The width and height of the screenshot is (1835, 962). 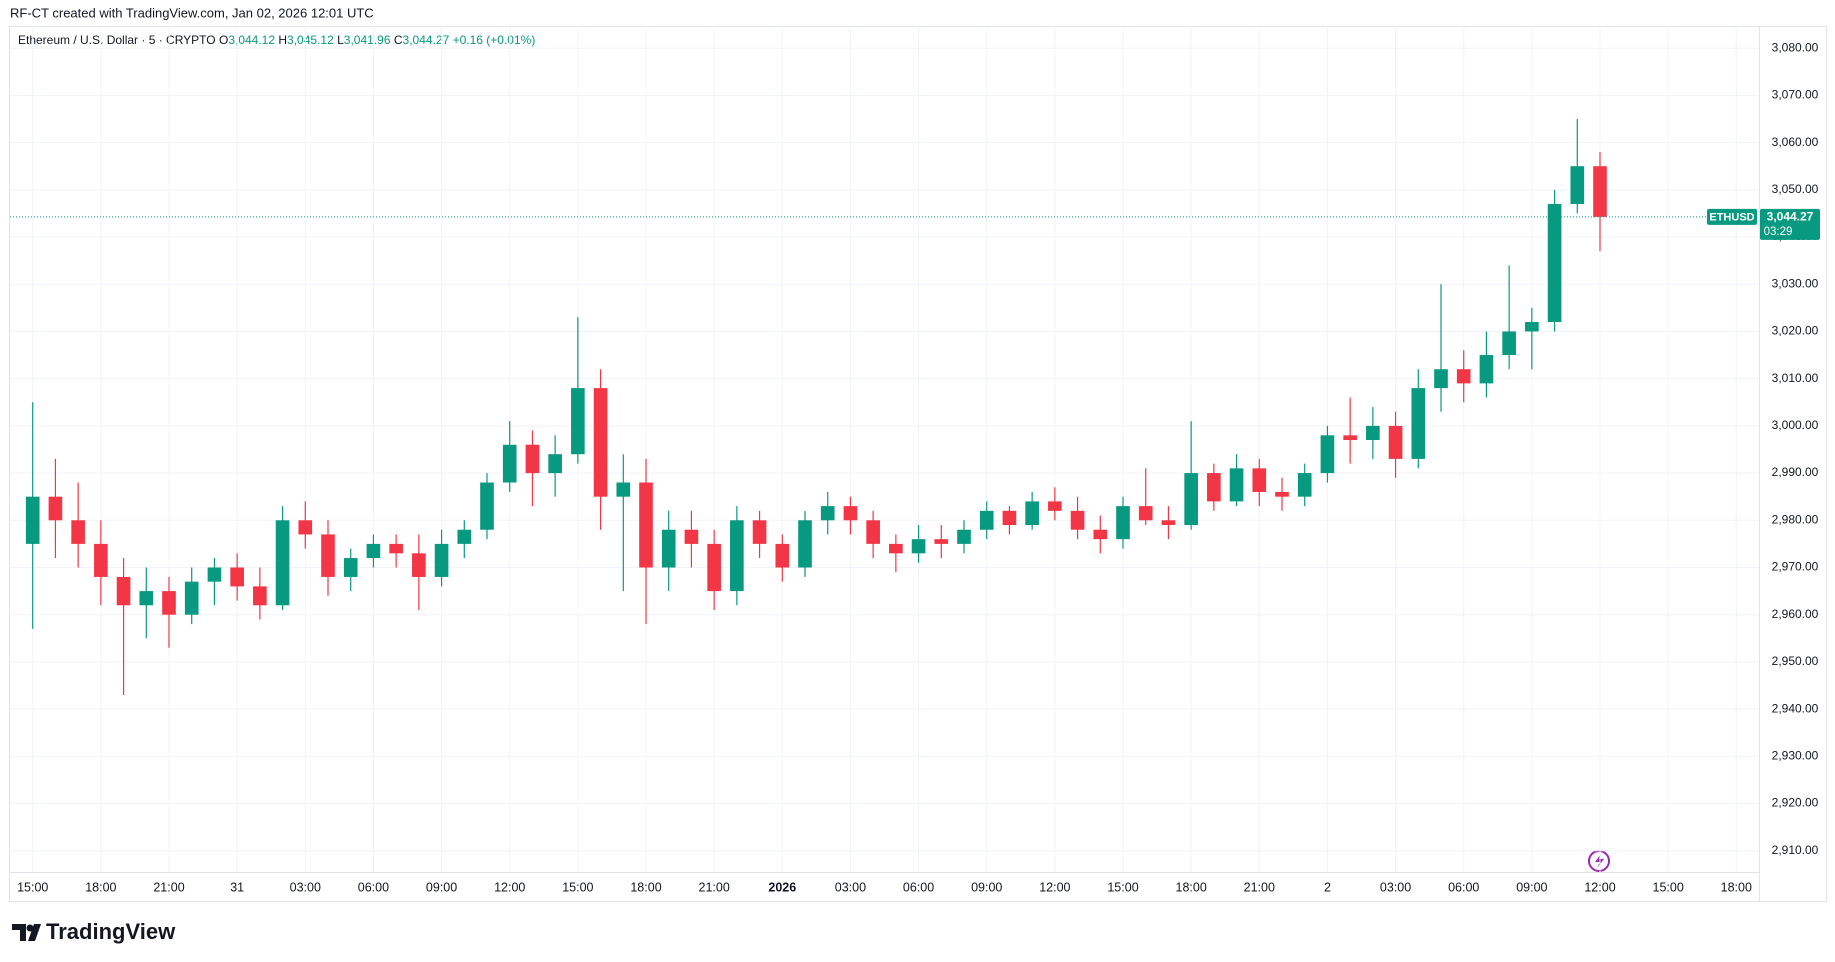 What do you see at coordinates (251, 40) in the screenshot?
I see `legend-value: 3,044.12` at bounding box center [251, 40].